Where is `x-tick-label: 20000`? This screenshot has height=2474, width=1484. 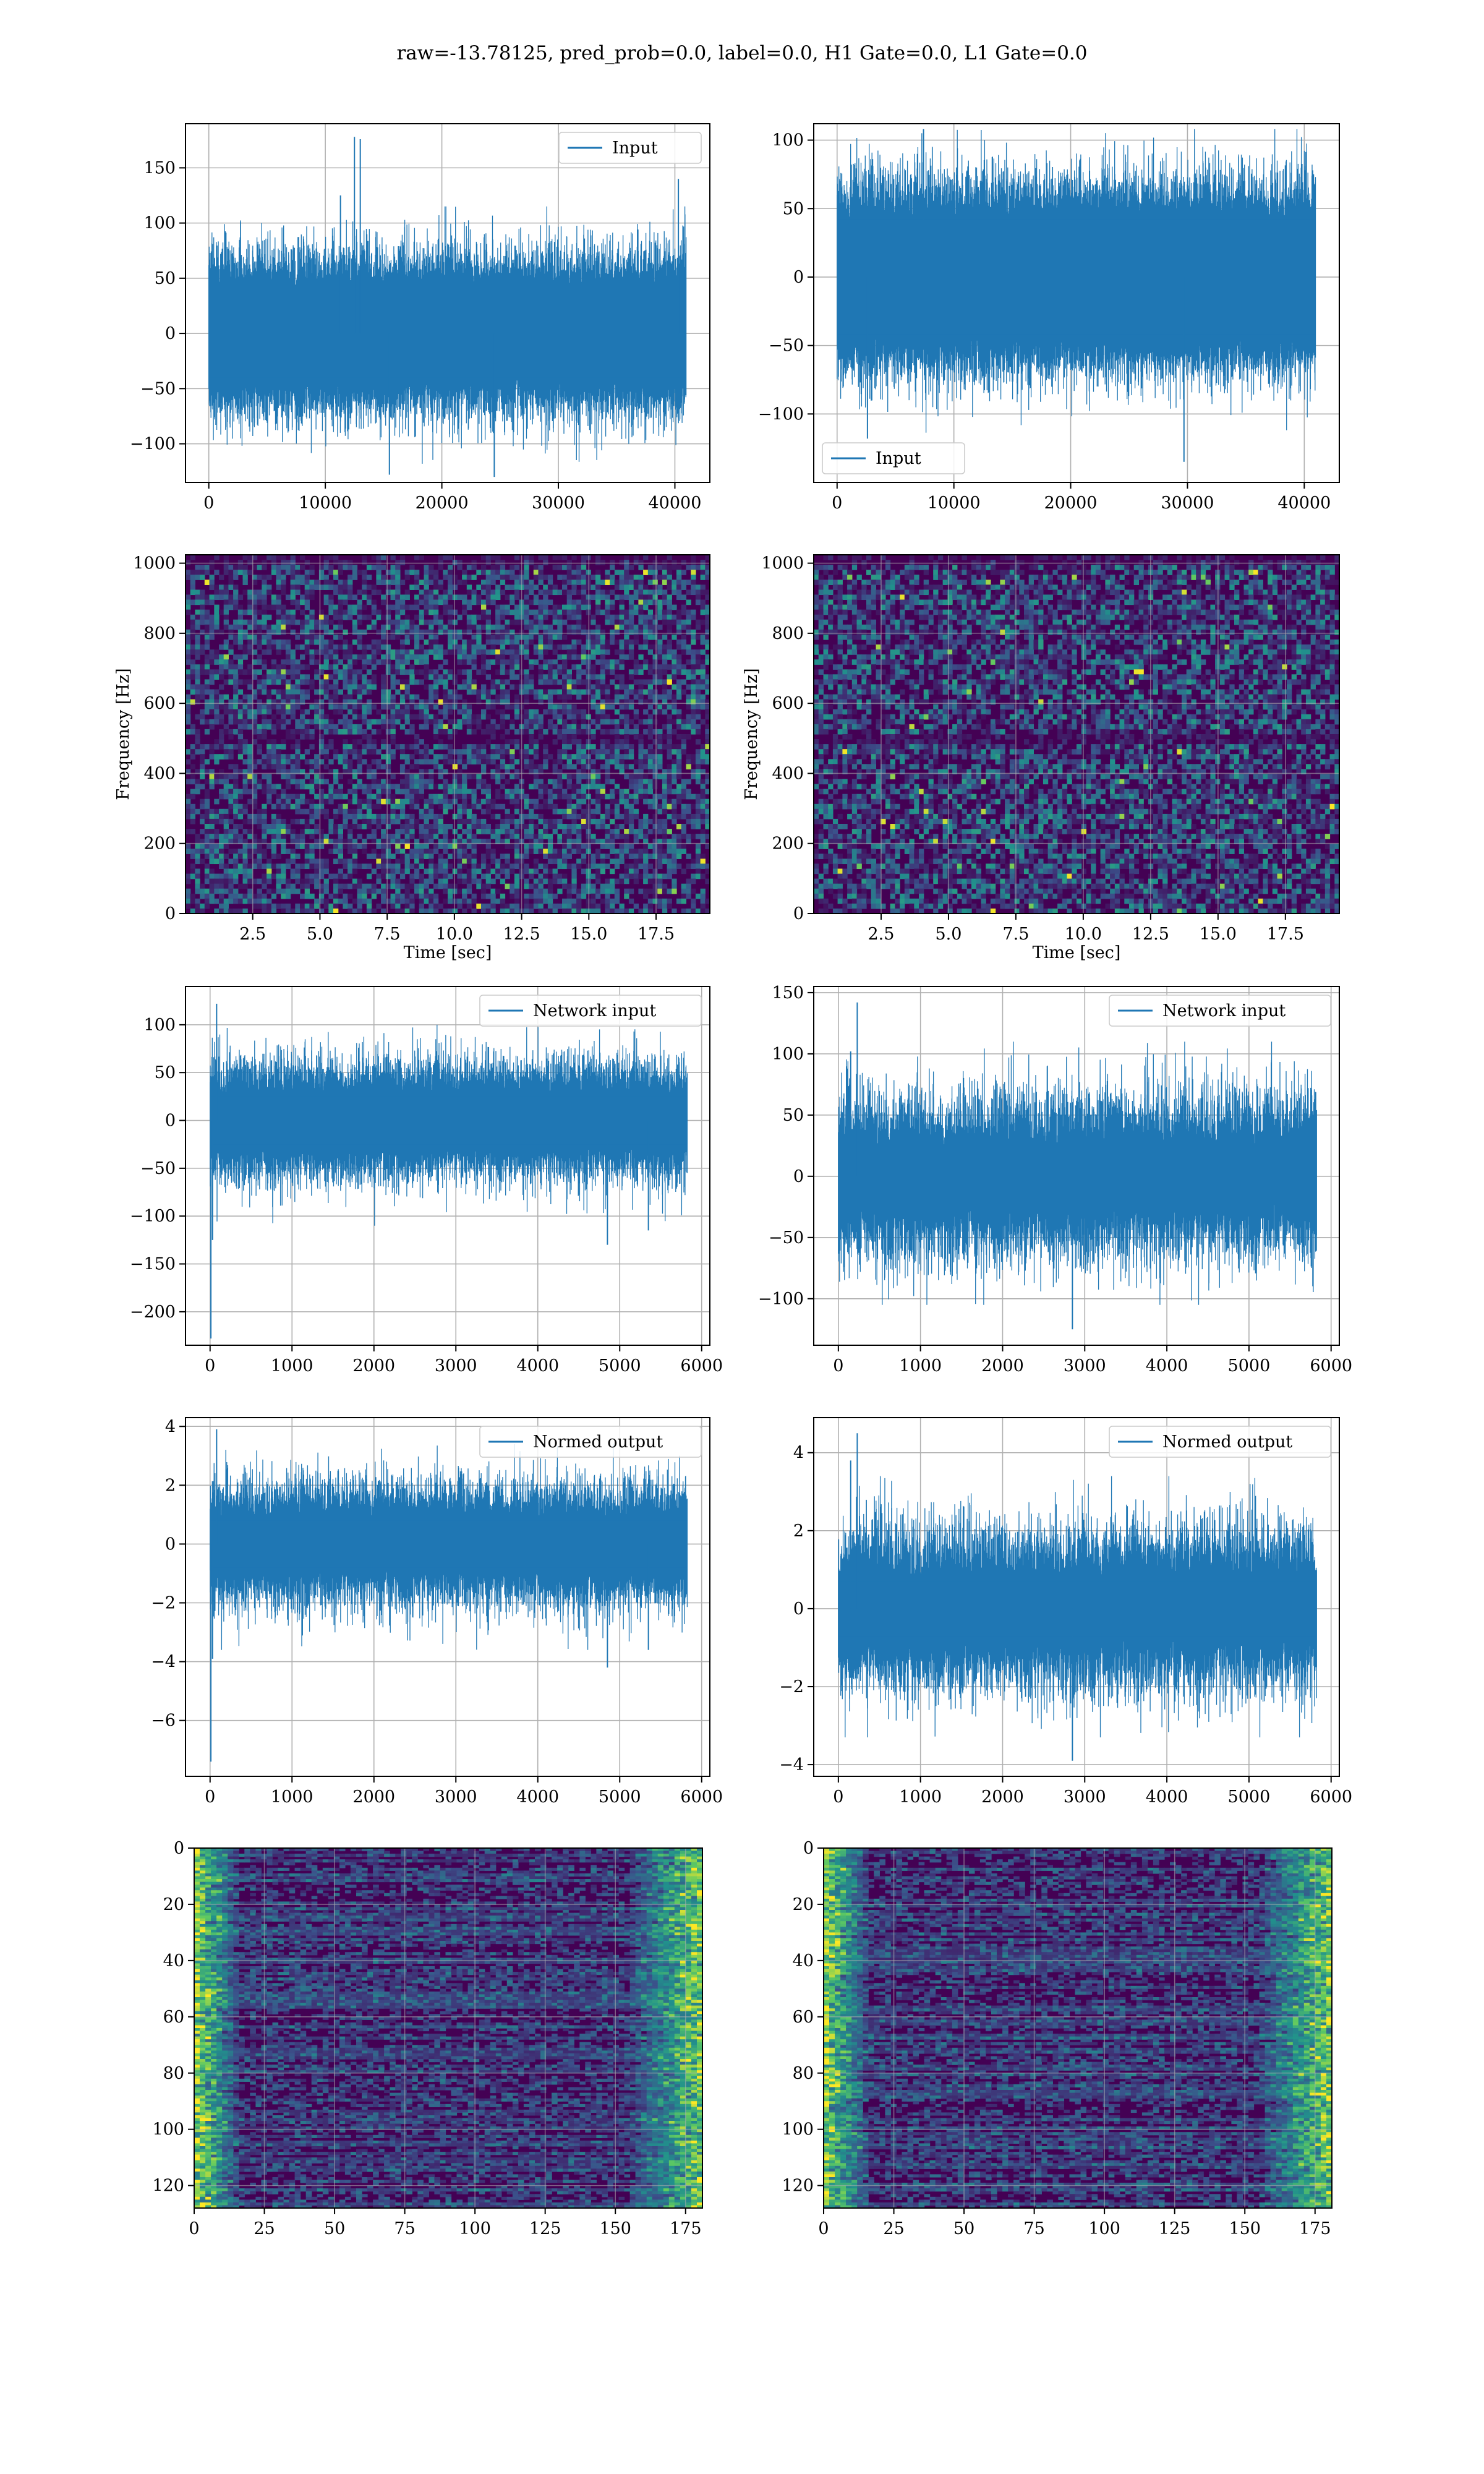 x-tick-label: 20000 is located at coordinates (442, 503).